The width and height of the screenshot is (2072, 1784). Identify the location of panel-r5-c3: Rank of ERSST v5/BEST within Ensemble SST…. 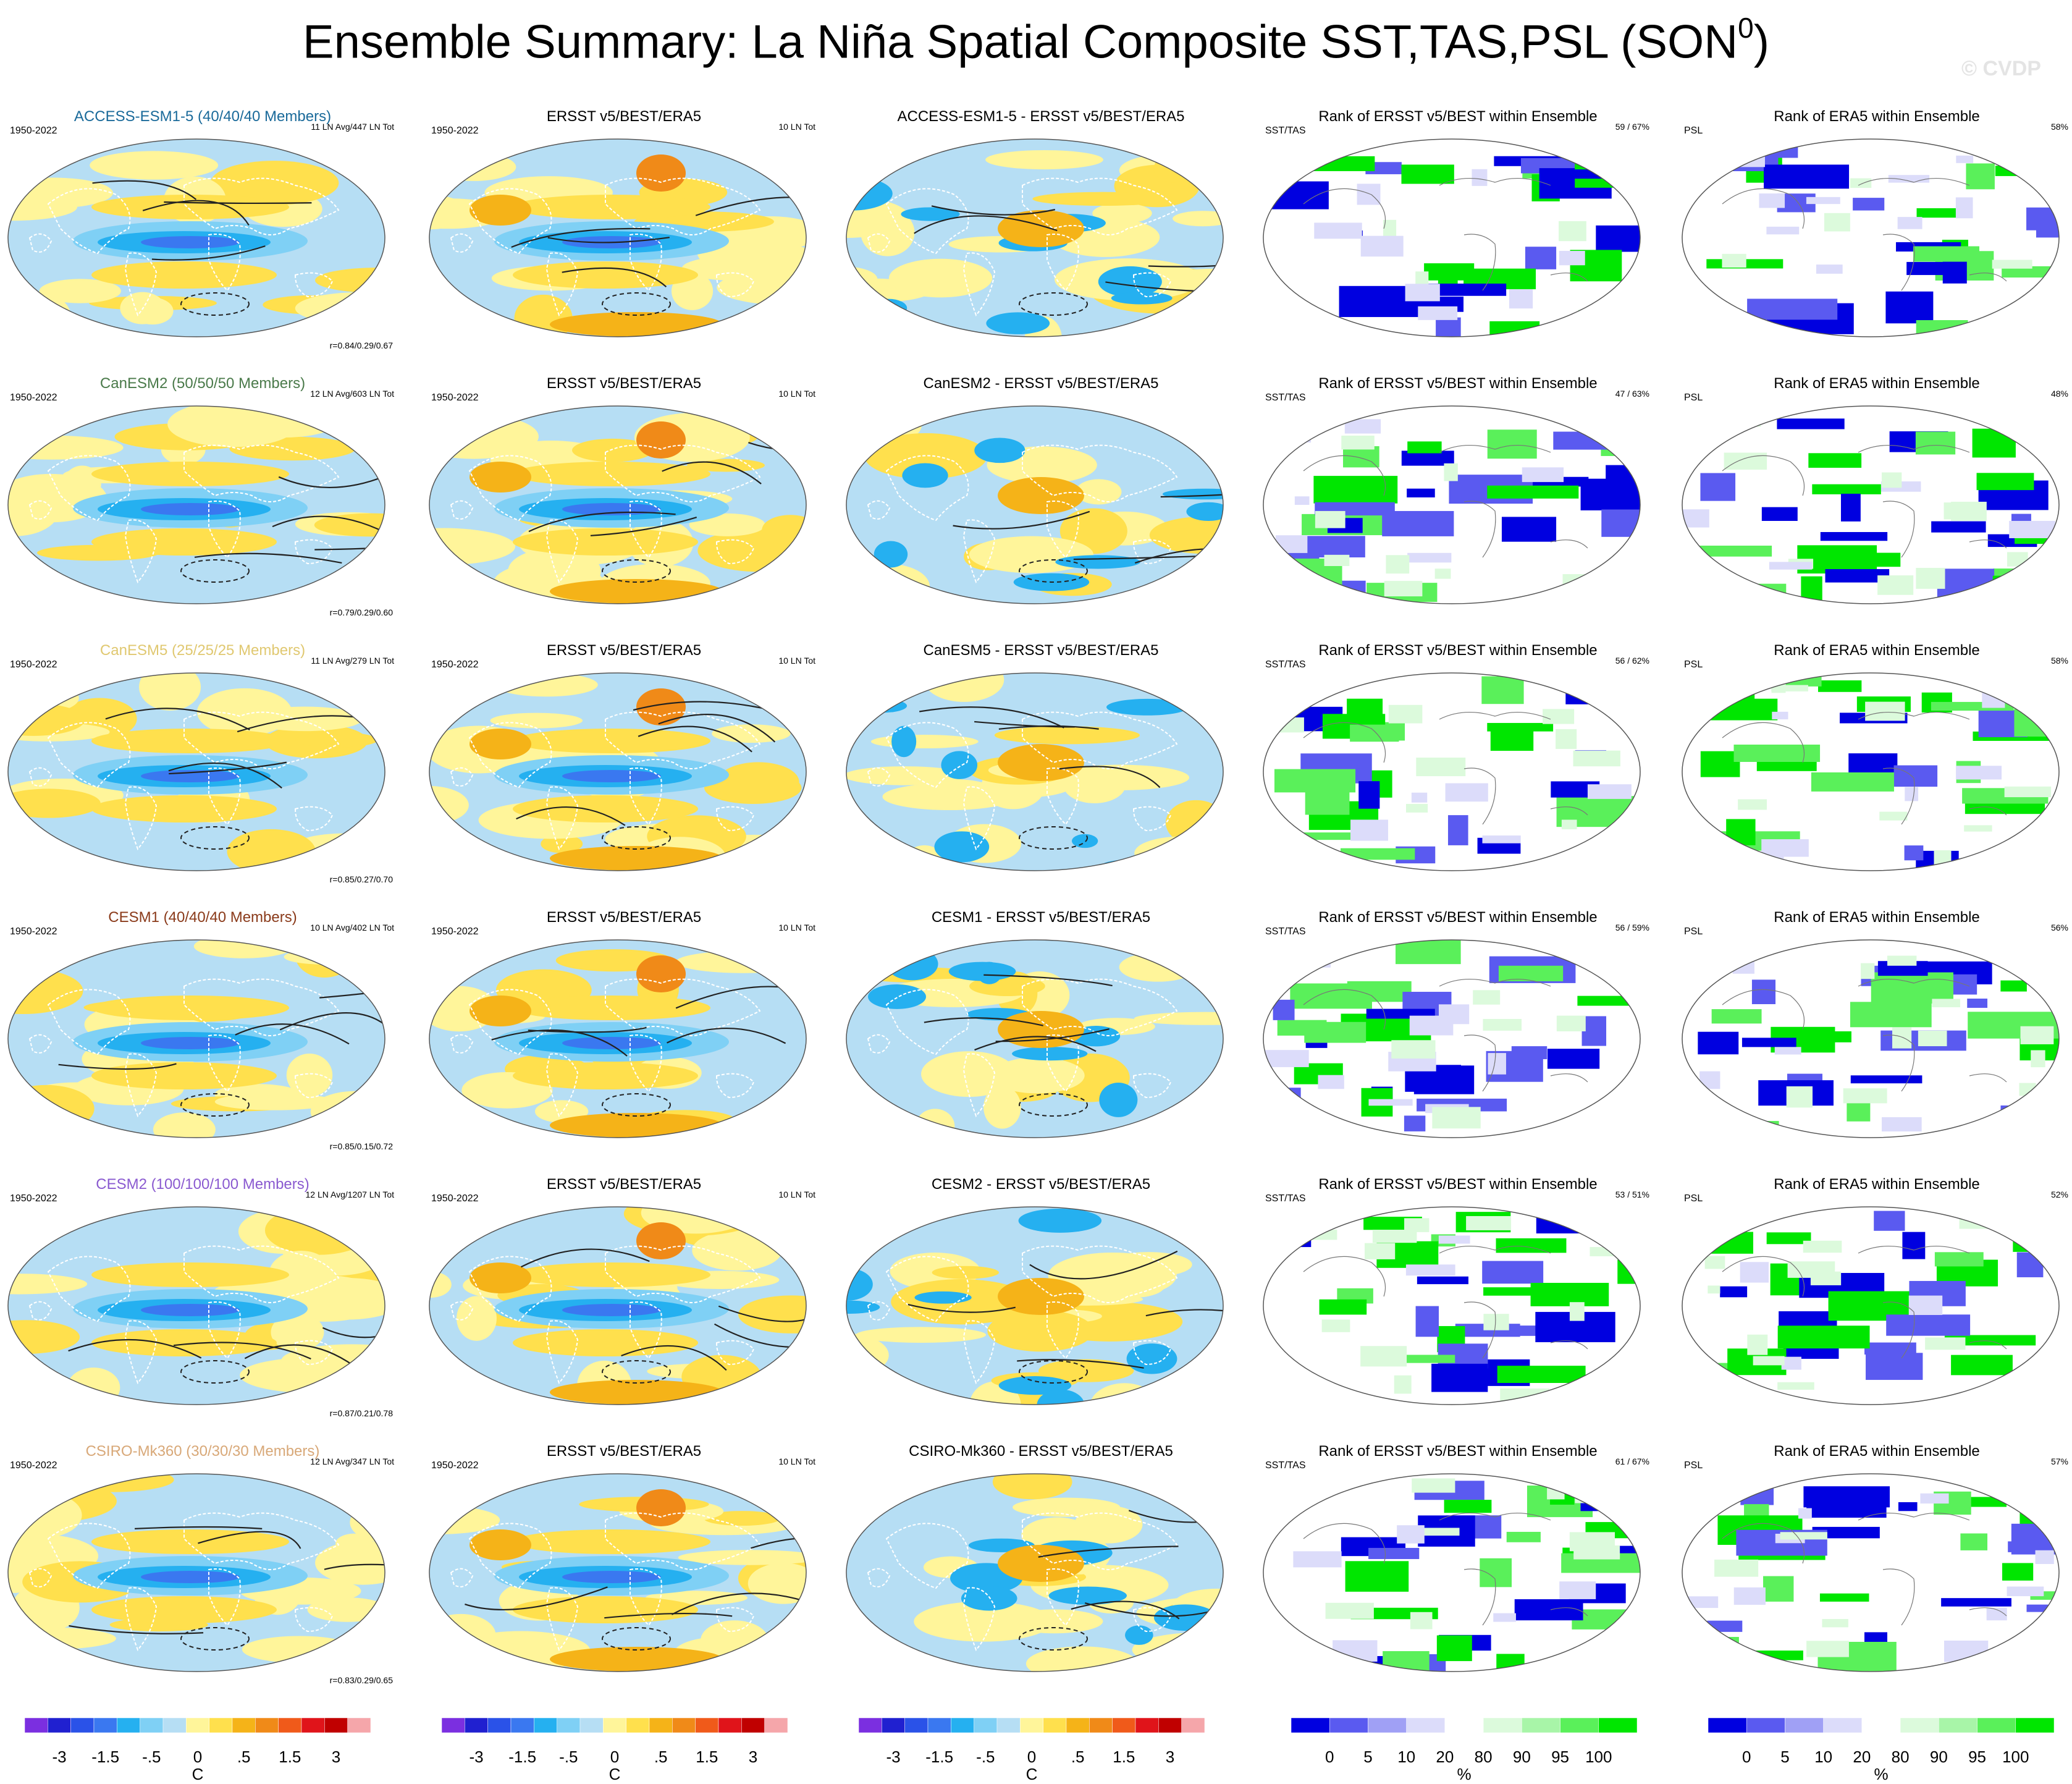
(1458, 1572).